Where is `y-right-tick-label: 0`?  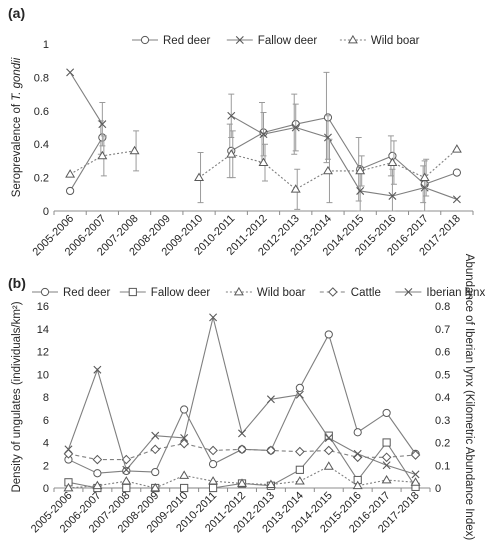
y-right-tick-label: 0 is located at coordinates (438, 489).